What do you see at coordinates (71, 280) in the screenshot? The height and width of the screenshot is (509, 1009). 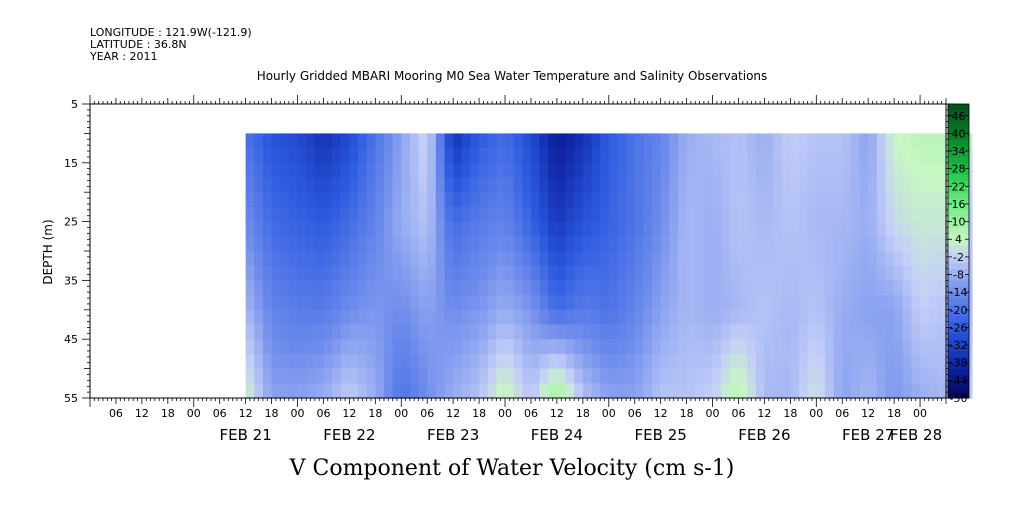 I see `y-tick-label: 35` at bounding box center [71, 280].